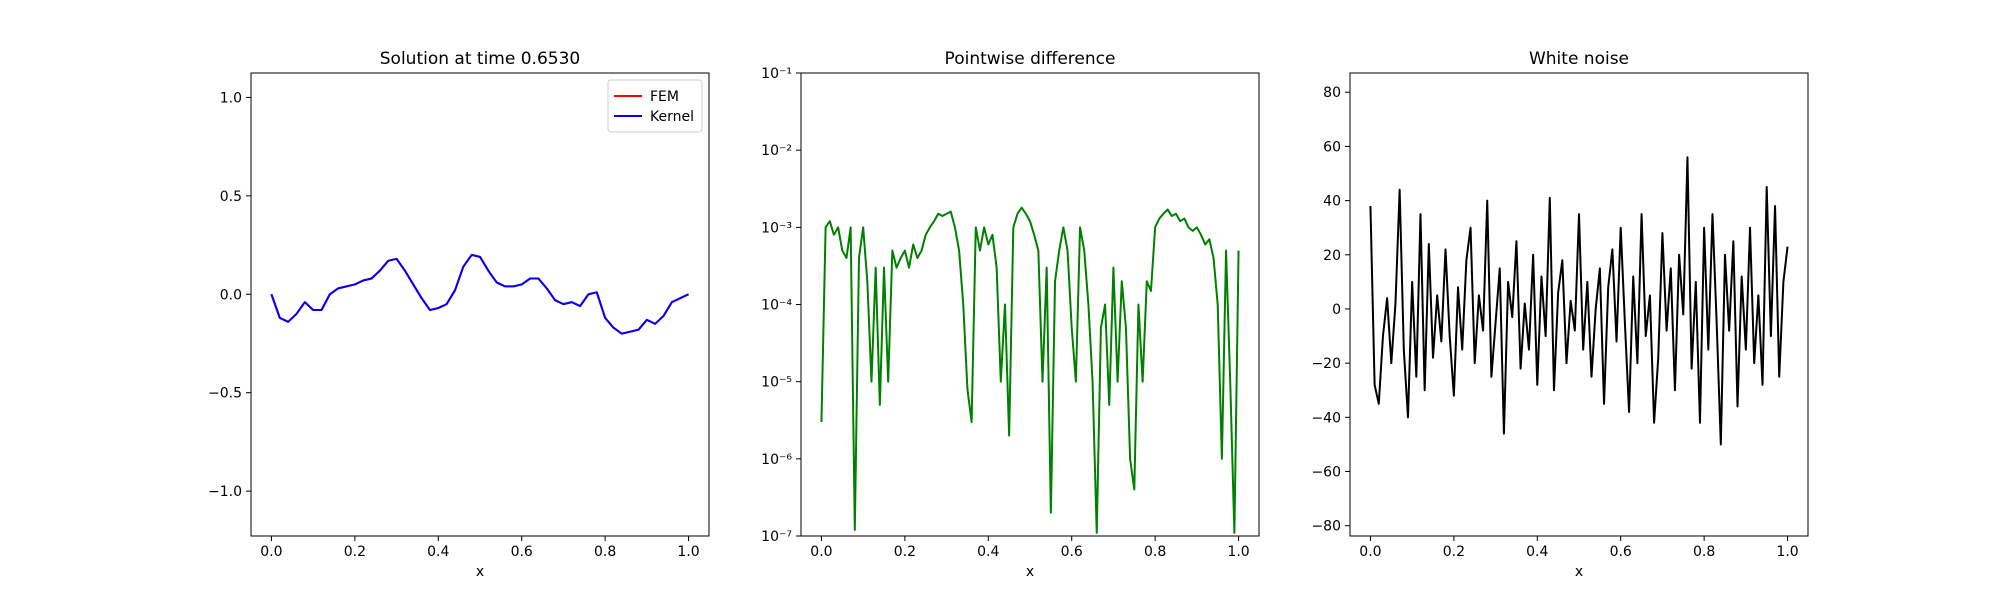  Describe the element at coordinates (776, 74) in the screenshot. I see `y-tick-label: 10⁻¹` at that location.